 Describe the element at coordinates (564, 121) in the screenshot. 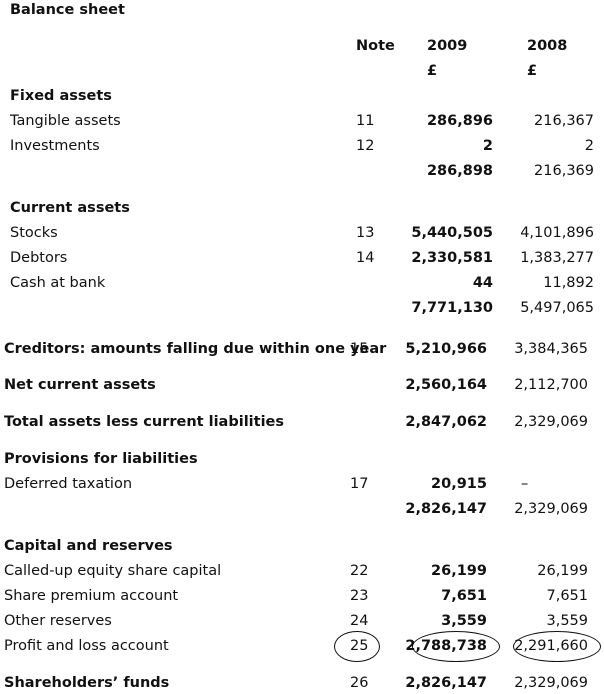

I see `row-value-2008: 216,367` at that location.